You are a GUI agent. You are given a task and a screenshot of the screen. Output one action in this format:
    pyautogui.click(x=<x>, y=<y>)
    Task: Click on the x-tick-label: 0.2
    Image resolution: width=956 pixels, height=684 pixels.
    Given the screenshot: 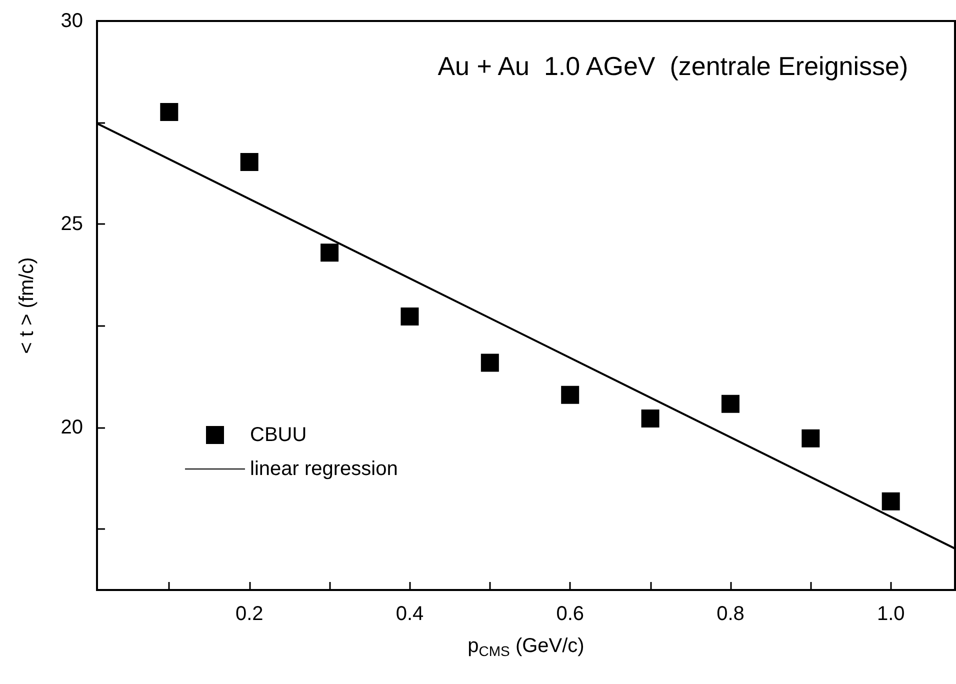 What is the action you would take?
    pyautogui.click(x=249, y=614)
    